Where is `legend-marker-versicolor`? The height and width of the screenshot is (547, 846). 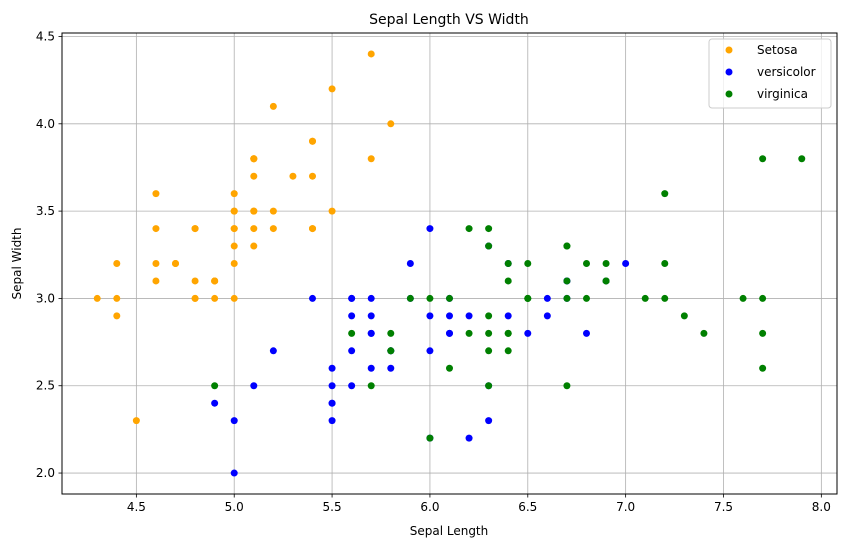 legend-marker-versicolor is located at coordinates (729, 72).